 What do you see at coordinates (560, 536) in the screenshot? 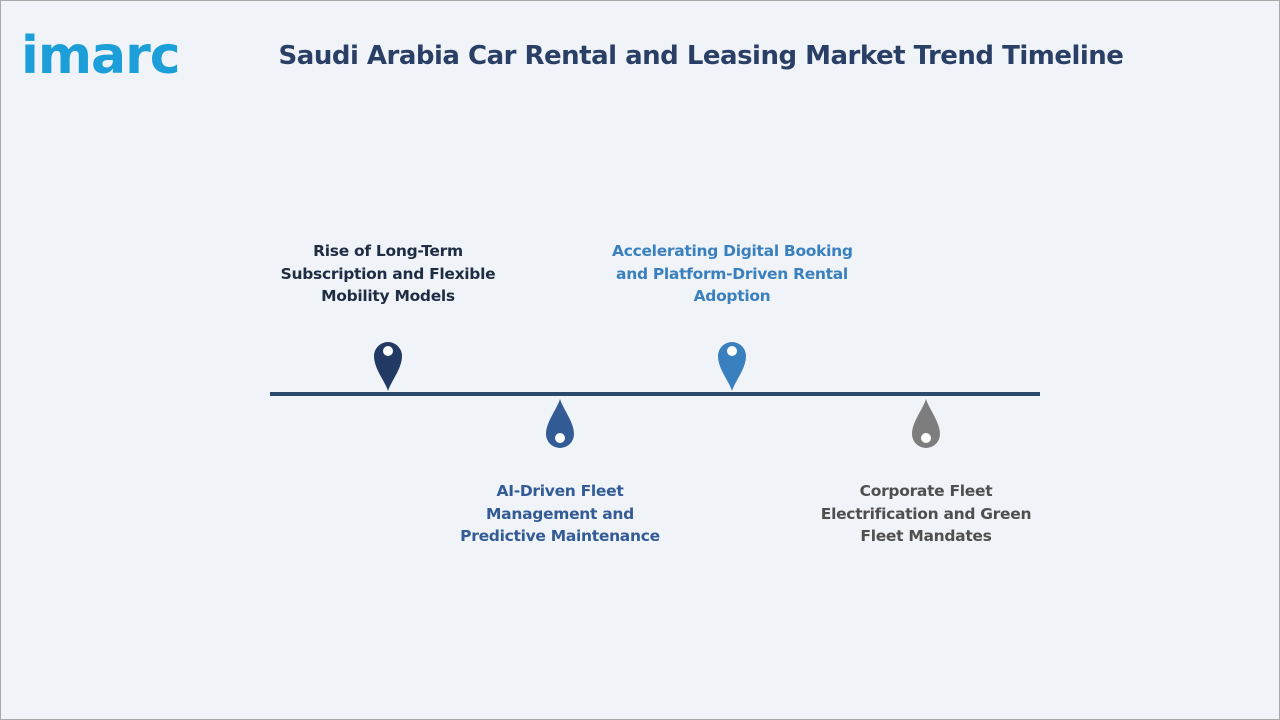
I see `event-label-line: Predictive Maintenance` at bounding box center [560, 536].